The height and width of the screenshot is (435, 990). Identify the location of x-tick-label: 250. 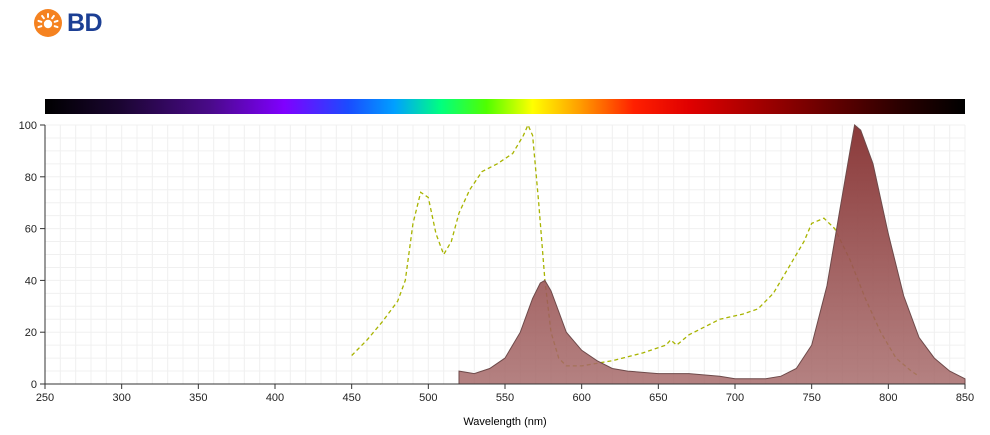
(45, 398).